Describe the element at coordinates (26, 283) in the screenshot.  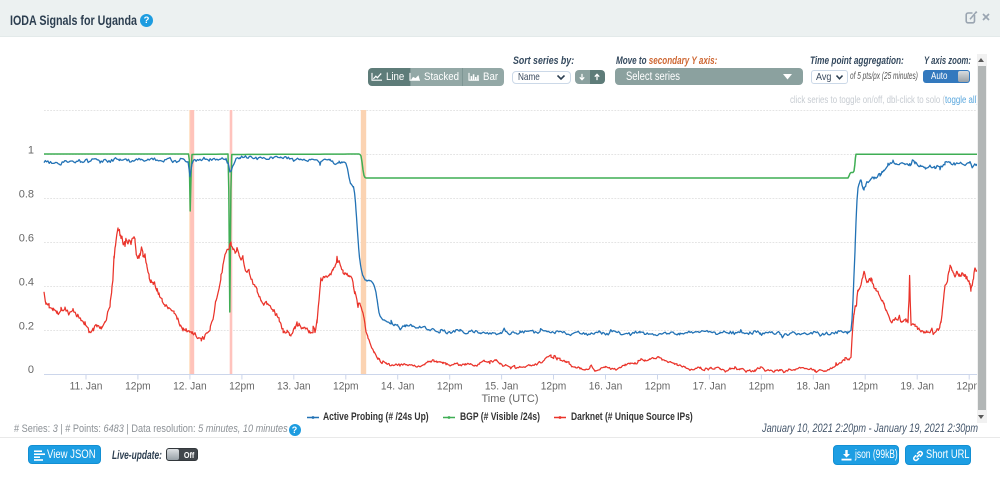
I see `svg-text: 0.4` at that location.